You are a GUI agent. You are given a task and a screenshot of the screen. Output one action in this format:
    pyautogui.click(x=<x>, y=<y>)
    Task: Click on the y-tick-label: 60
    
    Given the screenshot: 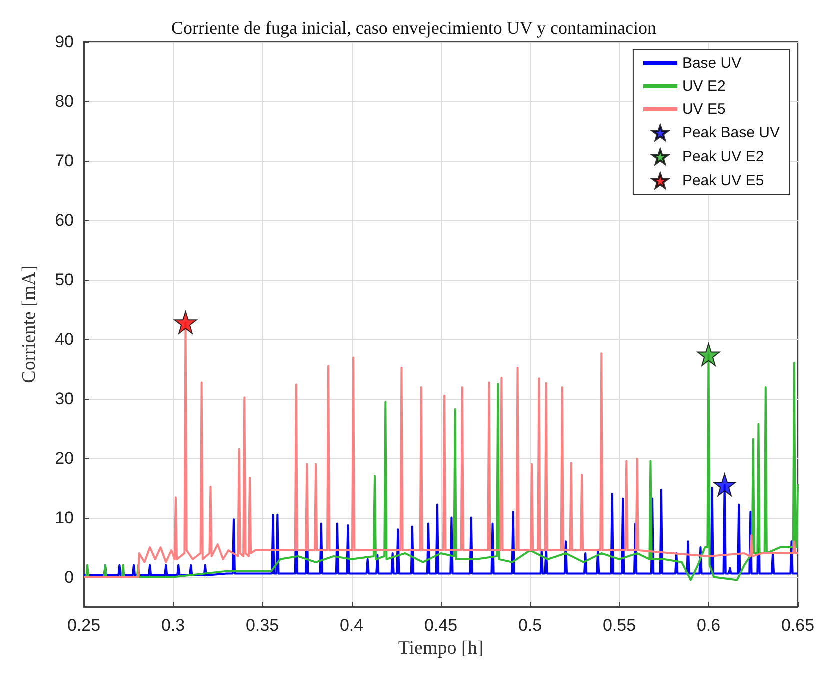 What is the action you would take?
    pyautogui.click(x=64, y=220)
    